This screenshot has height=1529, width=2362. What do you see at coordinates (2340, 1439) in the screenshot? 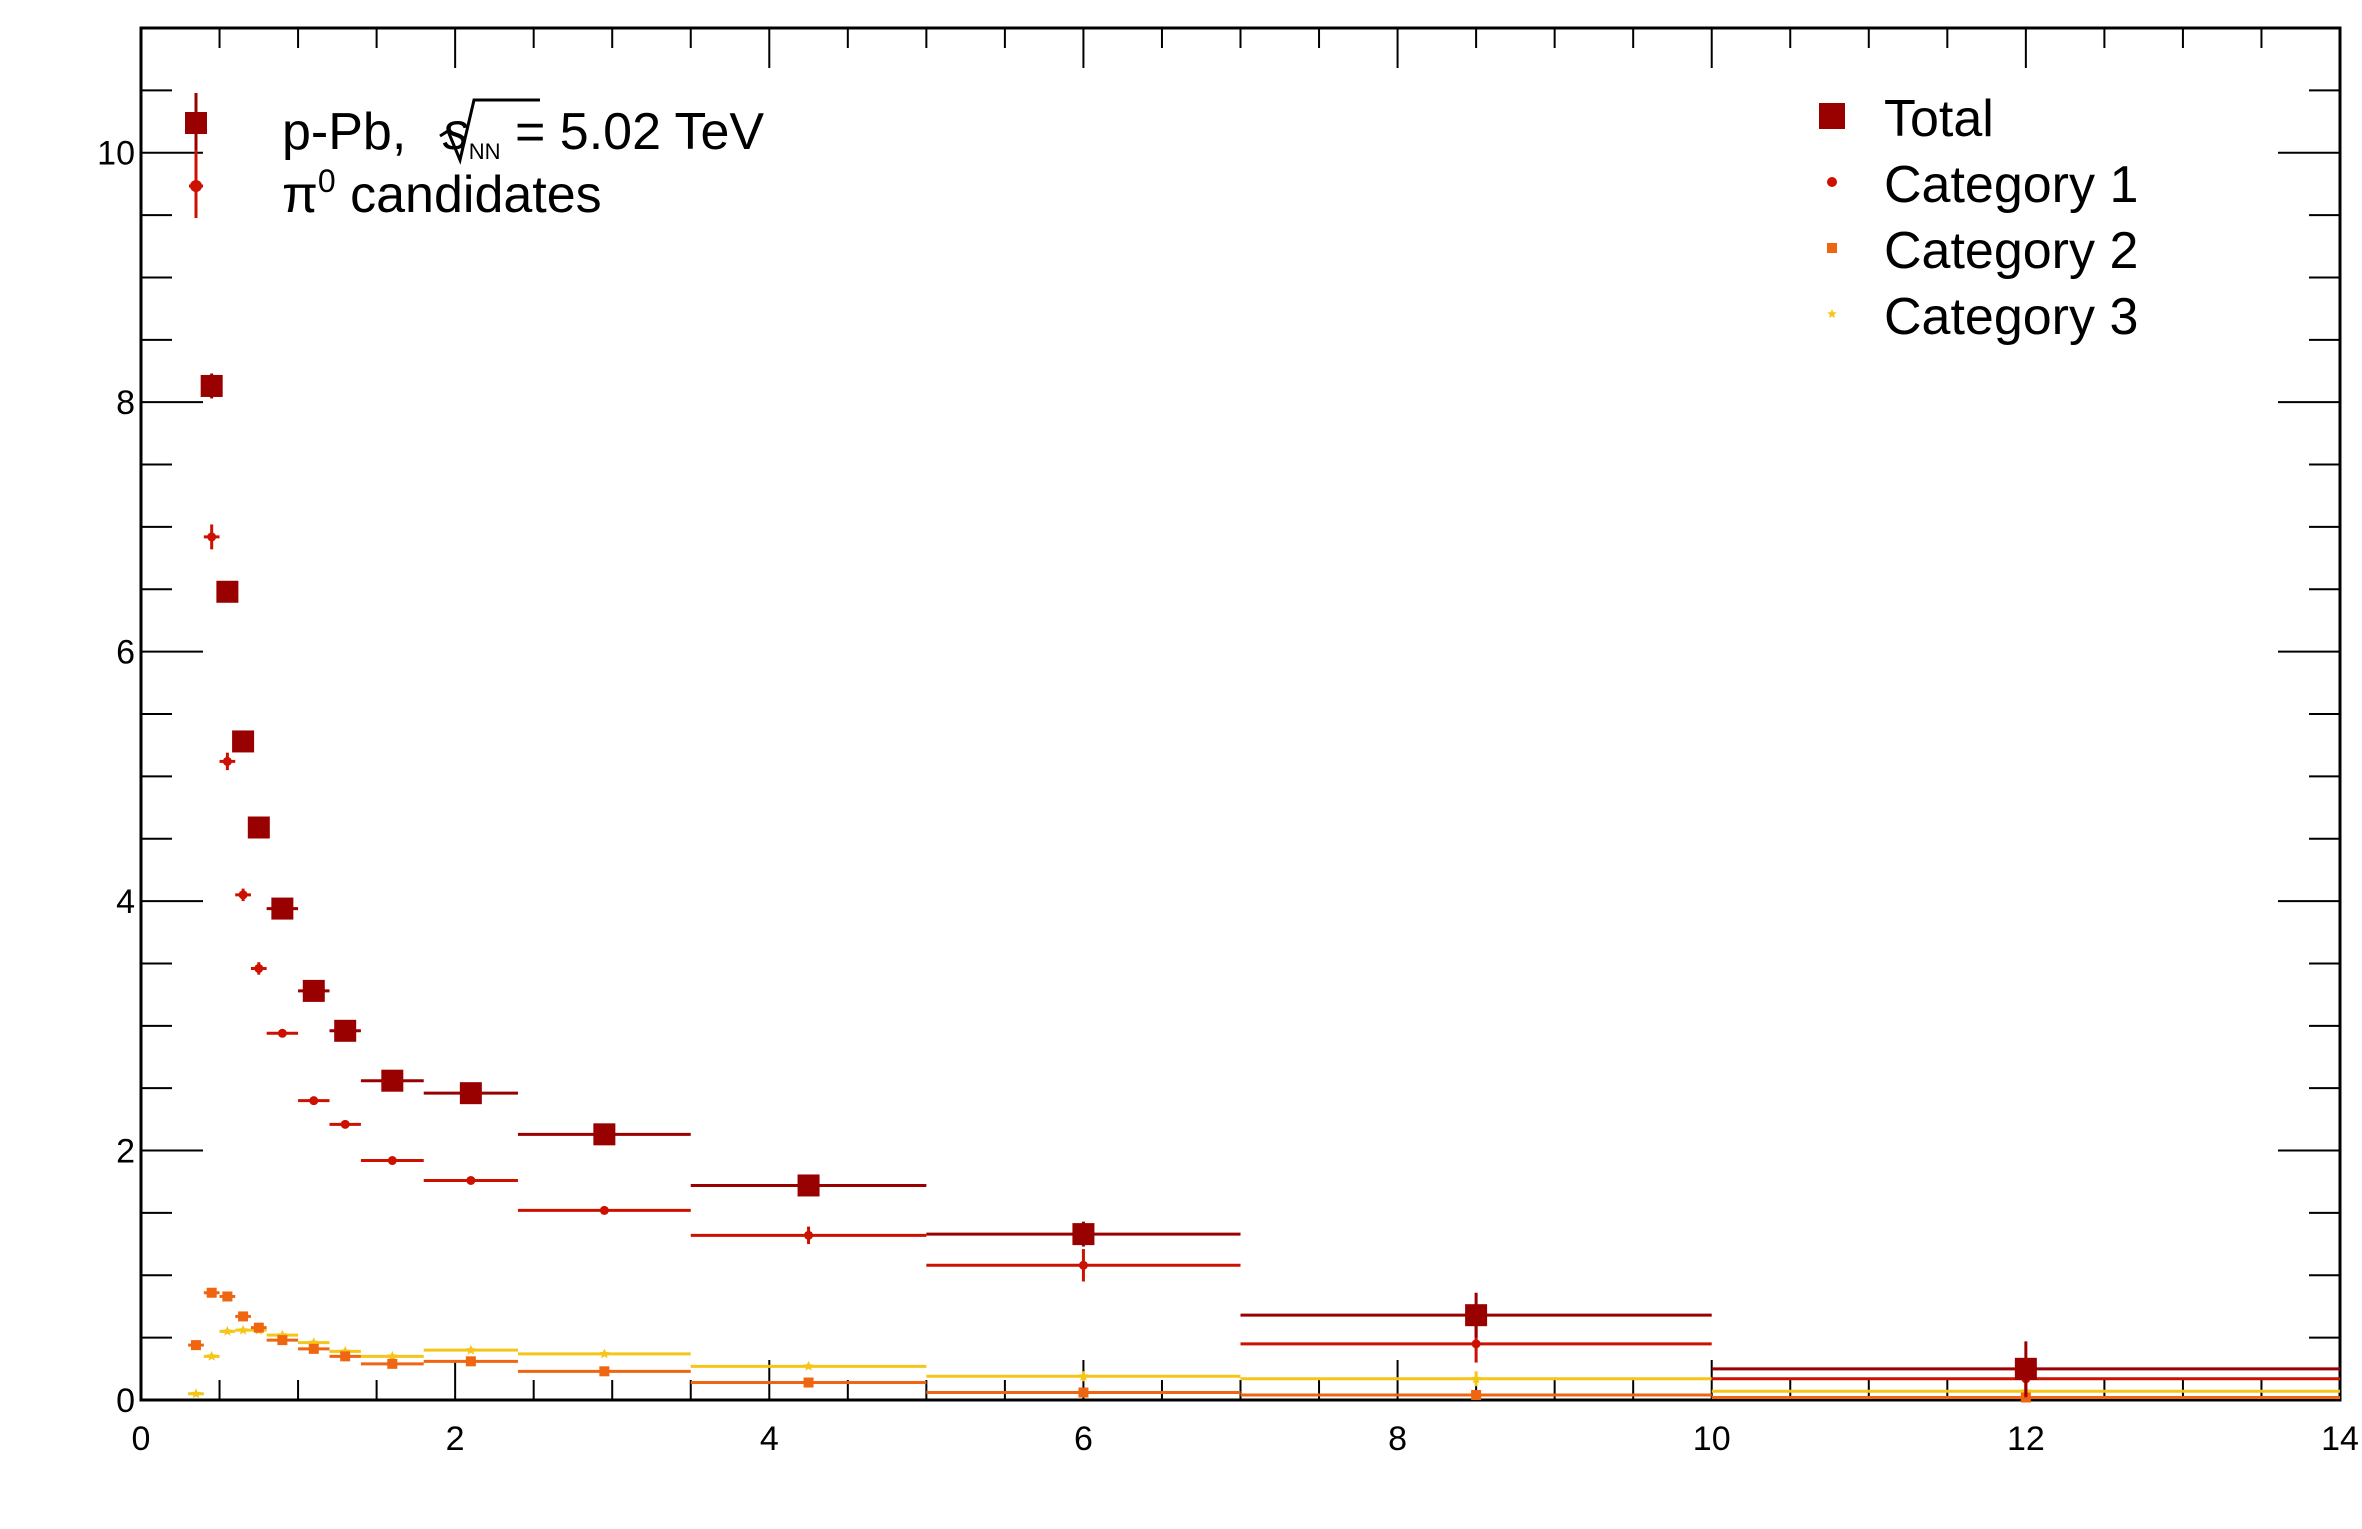
I see `x-tick-label: 14` at bounding box center [2340, 1439].